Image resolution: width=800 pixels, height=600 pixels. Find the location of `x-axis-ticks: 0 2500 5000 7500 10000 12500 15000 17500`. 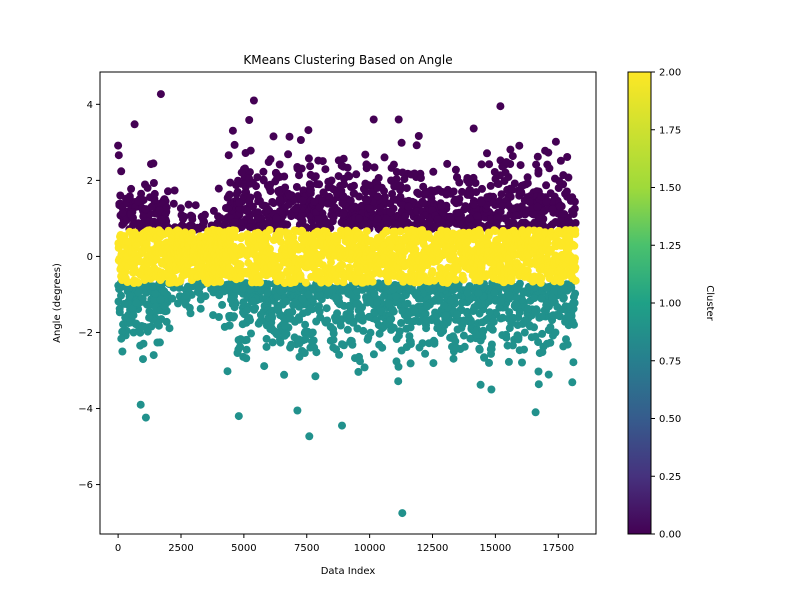

x-axis-ticks: 0 2500 5000 7500 10000 12500 15000 17500 is located at coordinates (344, 544).